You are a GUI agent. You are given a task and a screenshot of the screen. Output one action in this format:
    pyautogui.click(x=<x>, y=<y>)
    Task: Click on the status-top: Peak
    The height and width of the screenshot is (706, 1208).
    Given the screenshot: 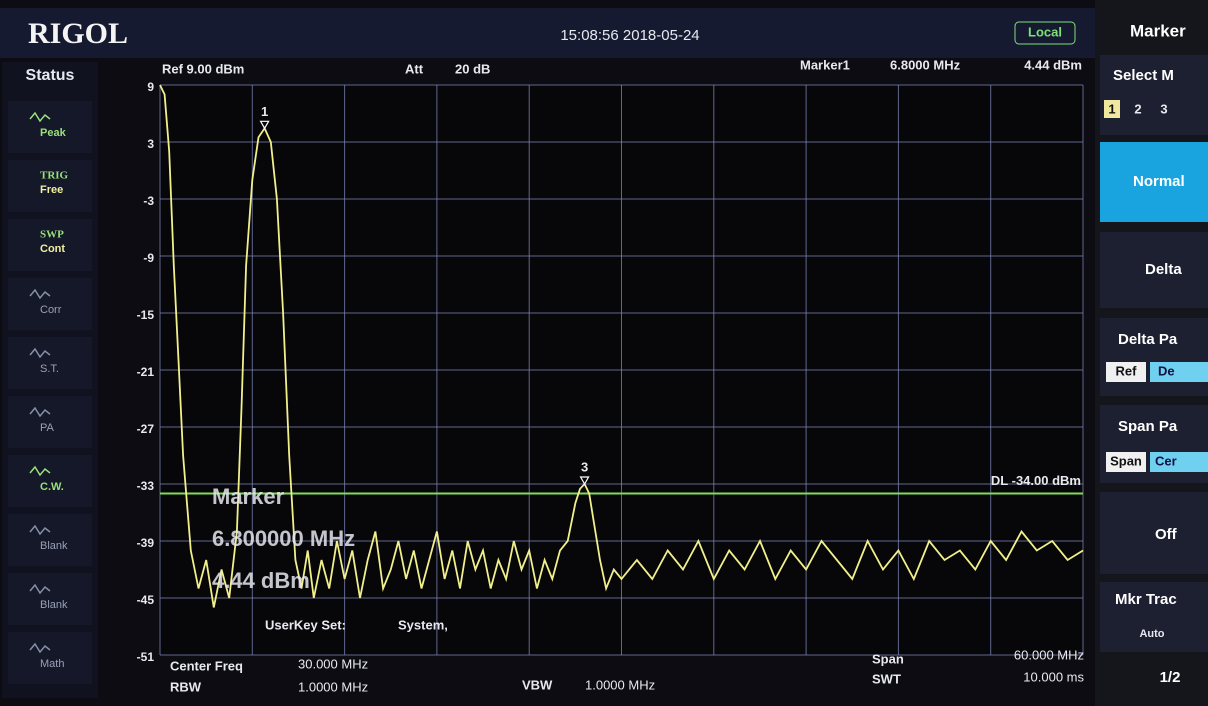 What is the action you would take?
    pyautogui.click(x=53, y=133)
    